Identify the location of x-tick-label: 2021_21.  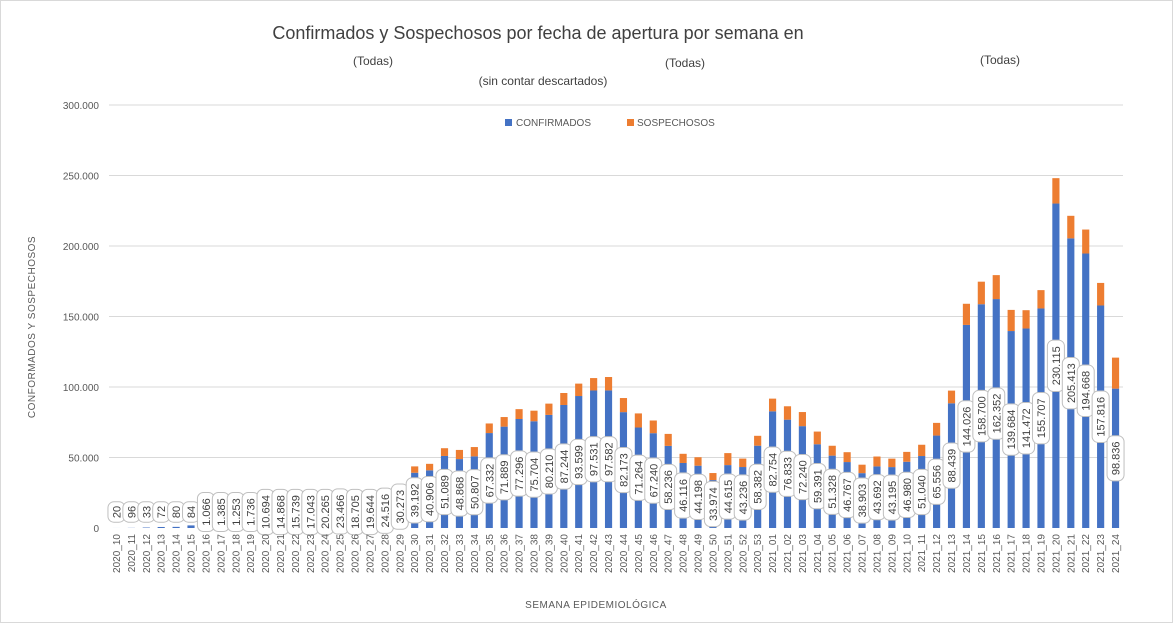
(1071, 553).